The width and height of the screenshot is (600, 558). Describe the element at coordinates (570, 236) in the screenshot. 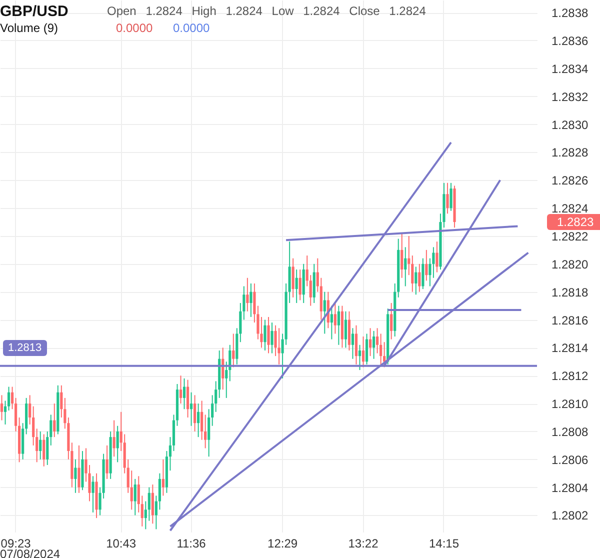

I see `y-tick-label: 1.2822` at that location.